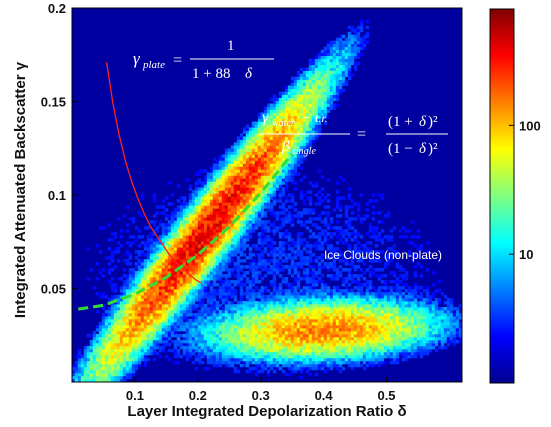 Image resolution: width=551 pixels, height=427 pixels. I want to click on colorbar-tick-label: 100, so click(530, 125).